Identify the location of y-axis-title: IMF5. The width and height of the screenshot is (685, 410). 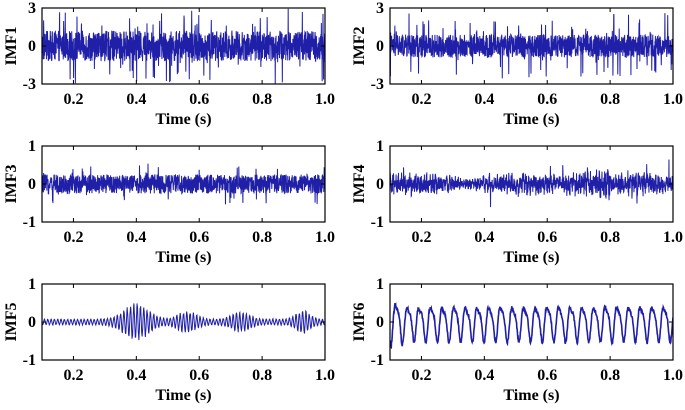
(11, 321).